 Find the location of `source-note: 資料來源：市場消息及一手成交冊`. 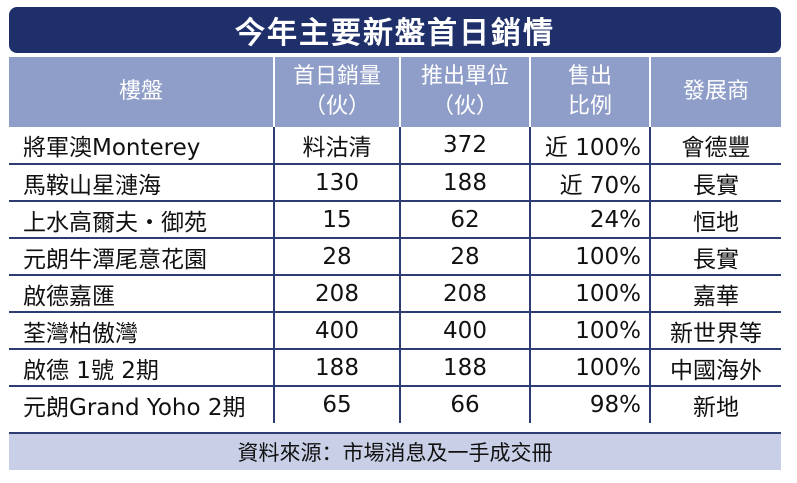

source-note: 資料來源：市場消息及一手成交冊 is located at coordinates (395, 453).